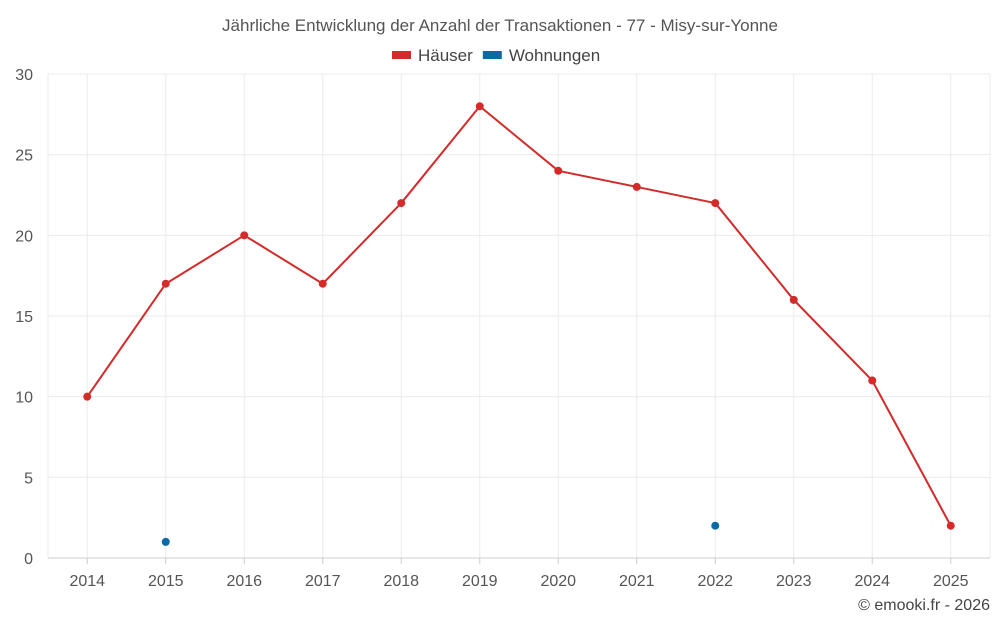  Describe the element at coordinates (24, 75) in the screenshot. I see `y-tick-label: 30` at that location.